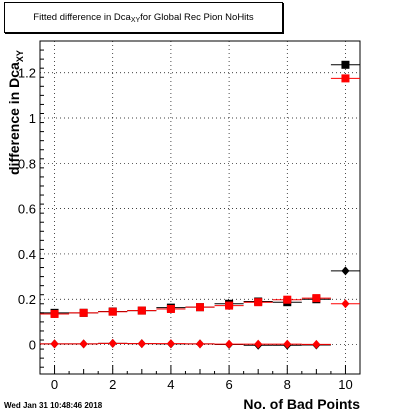  I want to click on timestamp: Wed Jan 31 10:48:46 2018, so click(53, 405).